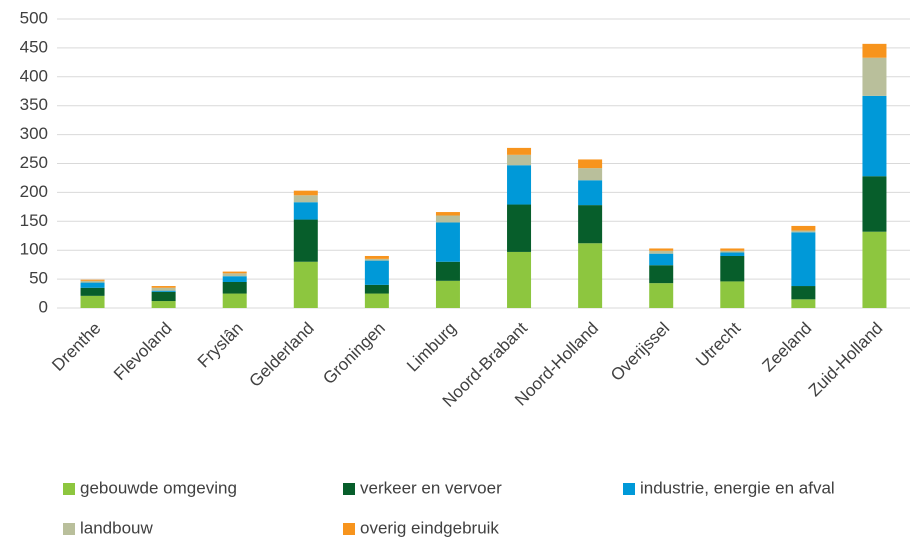 The width and height of the screenshot is (916, 550). I want to click on x-tick-label: Utrecht, so click(718, 344).